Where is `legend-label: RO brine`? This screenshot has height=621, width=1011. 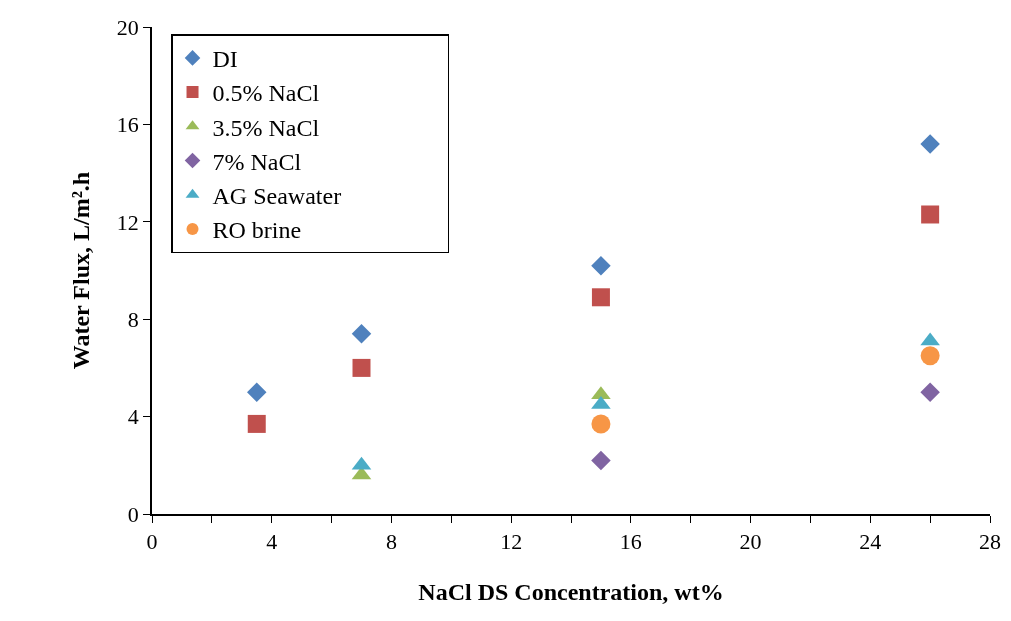
legend-label: RO brine is located at coordinates (257, 230).